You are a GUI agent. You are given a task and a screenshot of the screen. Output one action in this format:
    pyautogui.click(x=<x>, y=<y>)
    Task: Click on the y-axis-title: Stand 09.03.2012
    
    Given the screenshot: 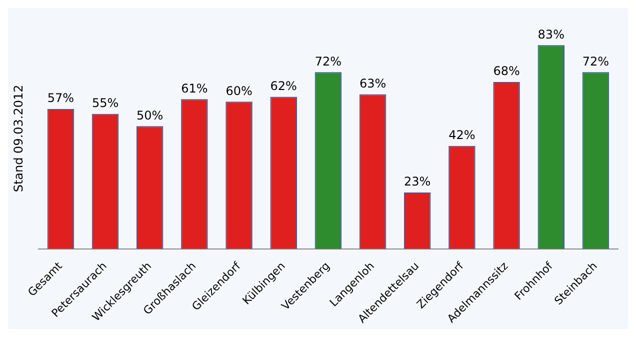 What is the action you would take?
    pyautogui.click(x=18, y=138)
    